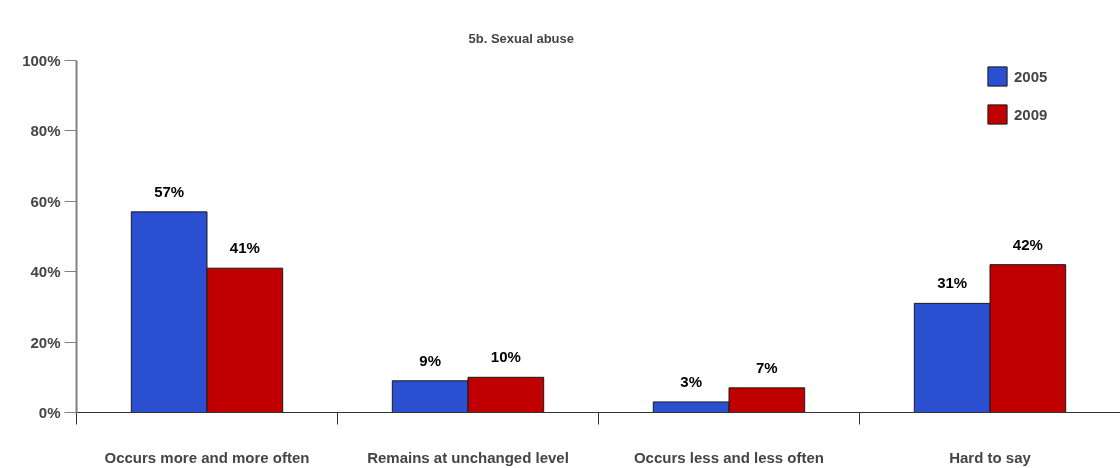  What do you see at coordinates (1031, 76) in the screenshot?
I see `legend-label: 2005` at bounding box center [1031, 76].